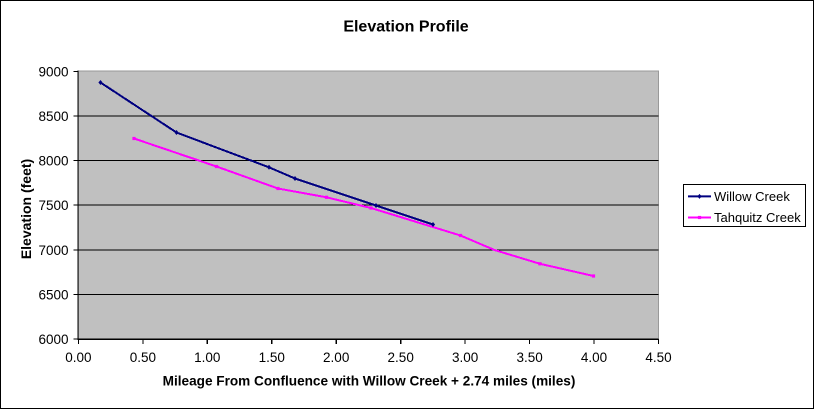 The height and width of the screenshot is (409, 814). I want to click on svg-text: 7500, so click(53, 205).